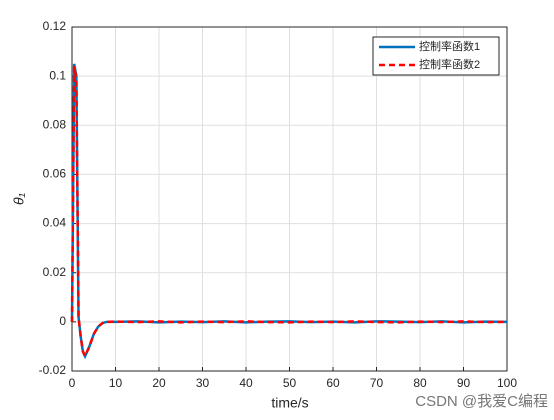  I want to click on legend-label: 控制率函数2, so click(449, 64).